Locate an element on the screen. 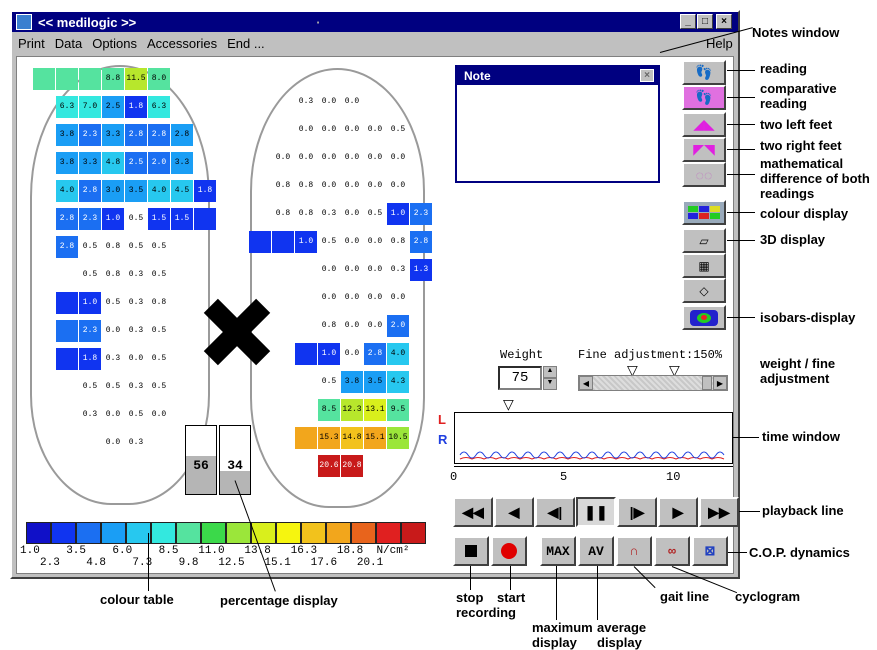 The height and width of the screenshot is (650, 877). cyclogram-icon: ∞ is located at coordinates (672, 551).